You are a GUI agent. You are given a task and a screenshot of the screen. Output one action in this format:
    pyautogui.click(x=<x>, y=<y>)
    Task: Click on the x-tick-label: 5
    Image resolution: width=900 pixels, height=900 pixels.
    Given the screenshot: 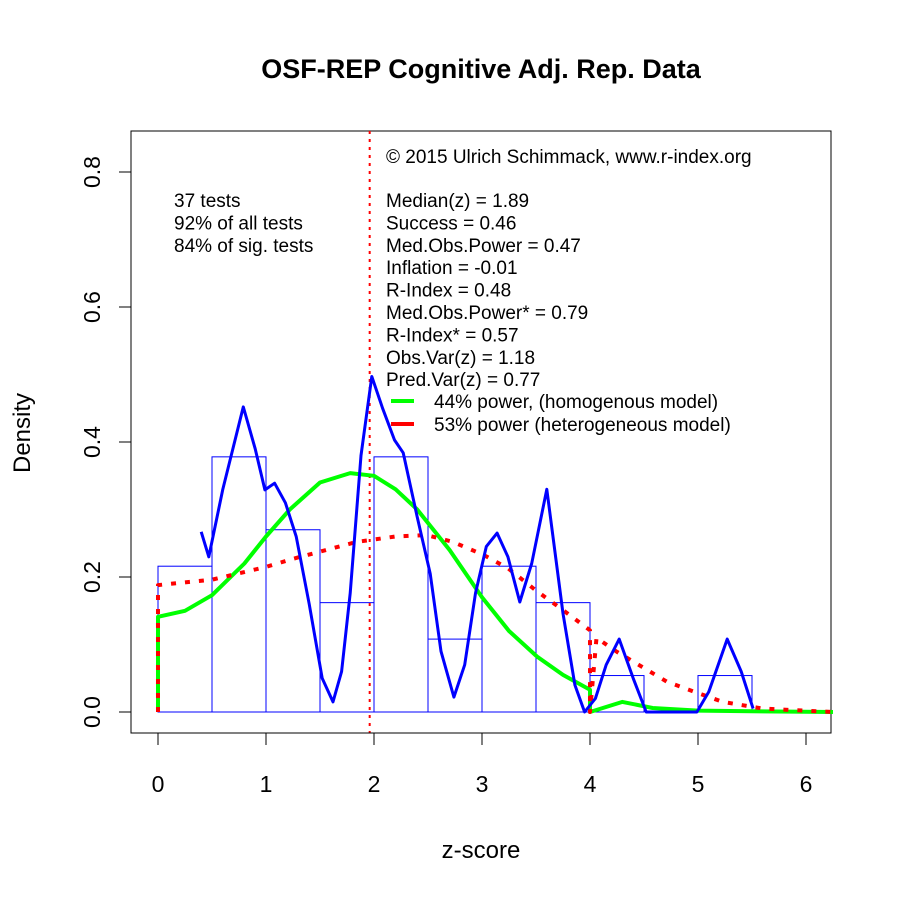 What is the action you would take?
    pyautogui.click(x=698, y=784)
    